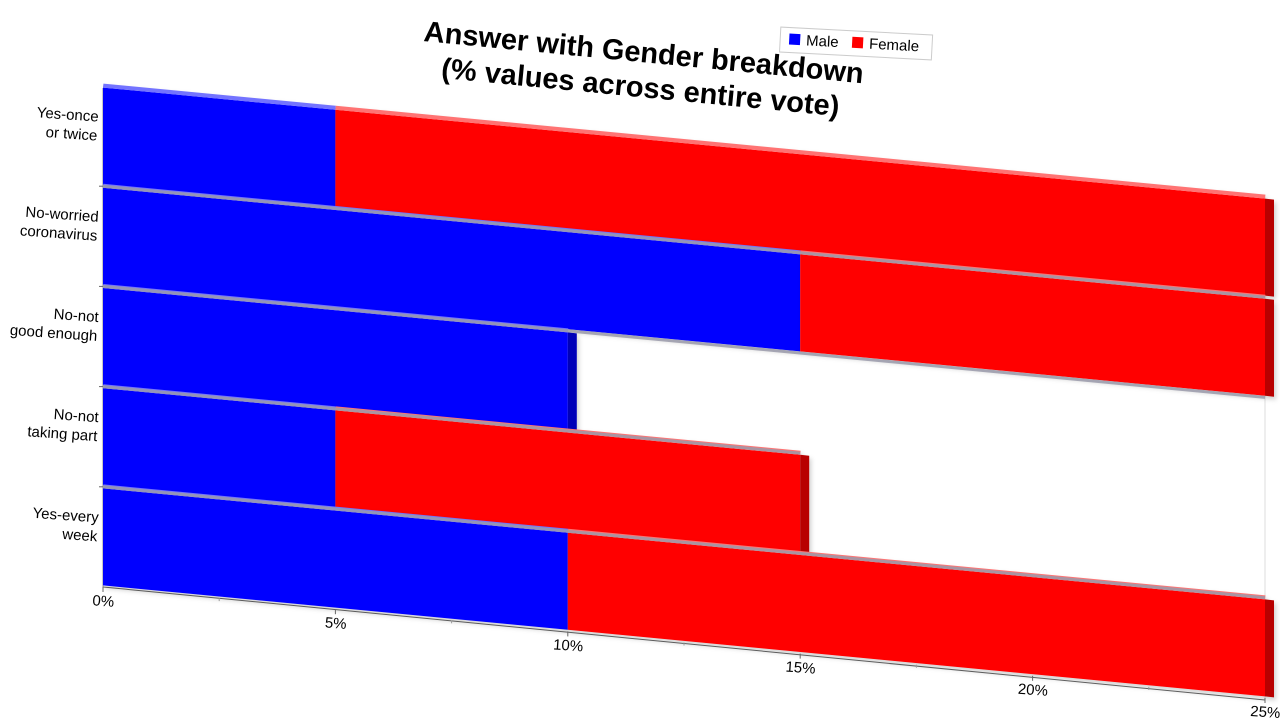  What do you see at coordinates (894, 46) in the screenshot?
I see `legend-label-female: Female` at bounding box center [894, 46].